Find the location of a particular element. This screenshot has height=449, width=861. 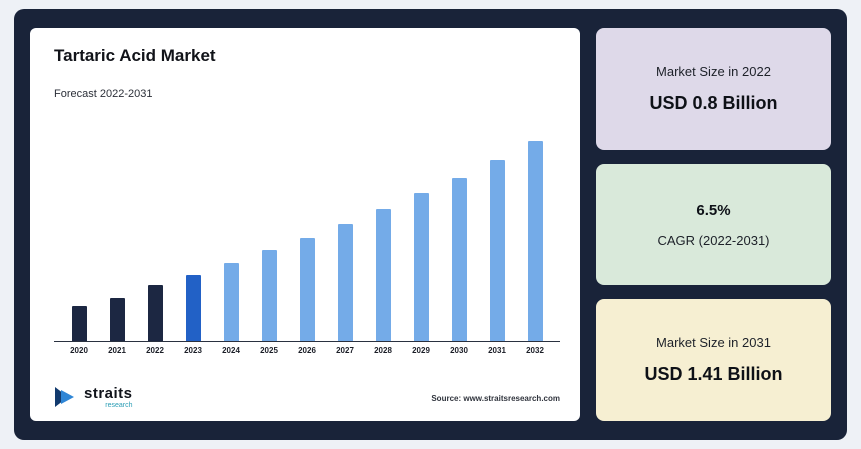

bar-2021 is located at coordinates (117, 319).